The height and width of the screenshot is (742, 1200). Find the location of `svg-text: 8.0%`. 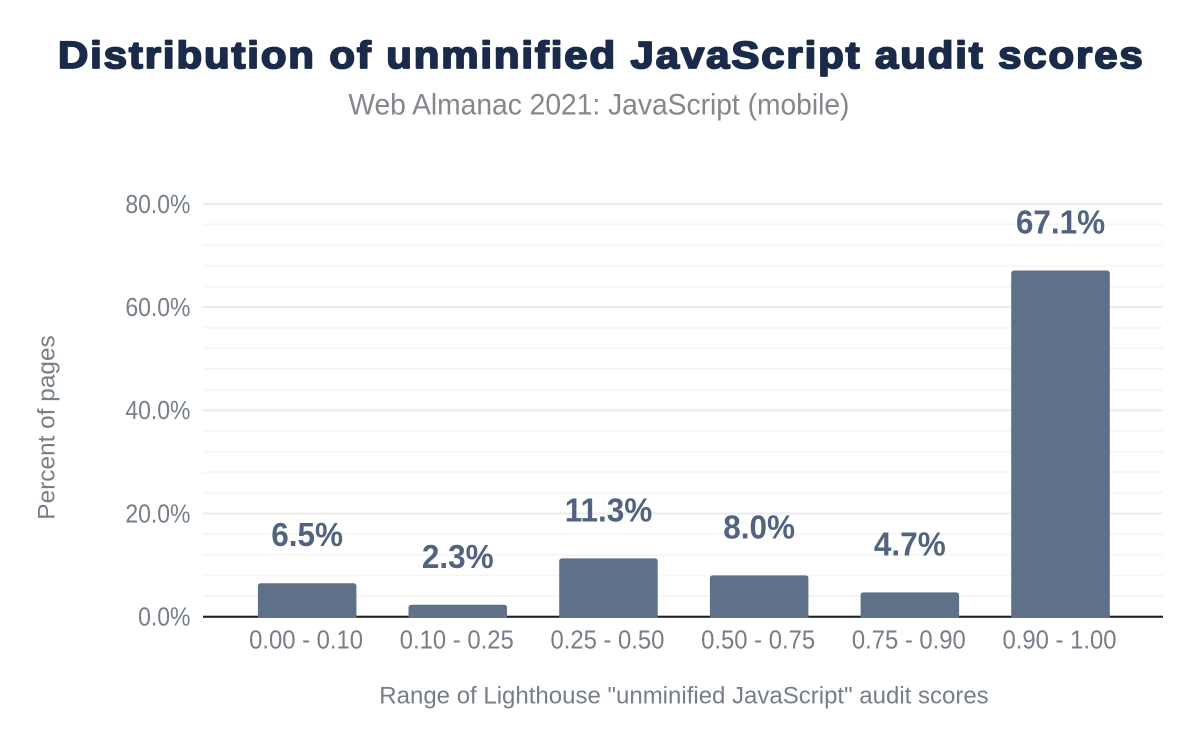

svg-text: 8.0% is located at coordinates (759, 527).